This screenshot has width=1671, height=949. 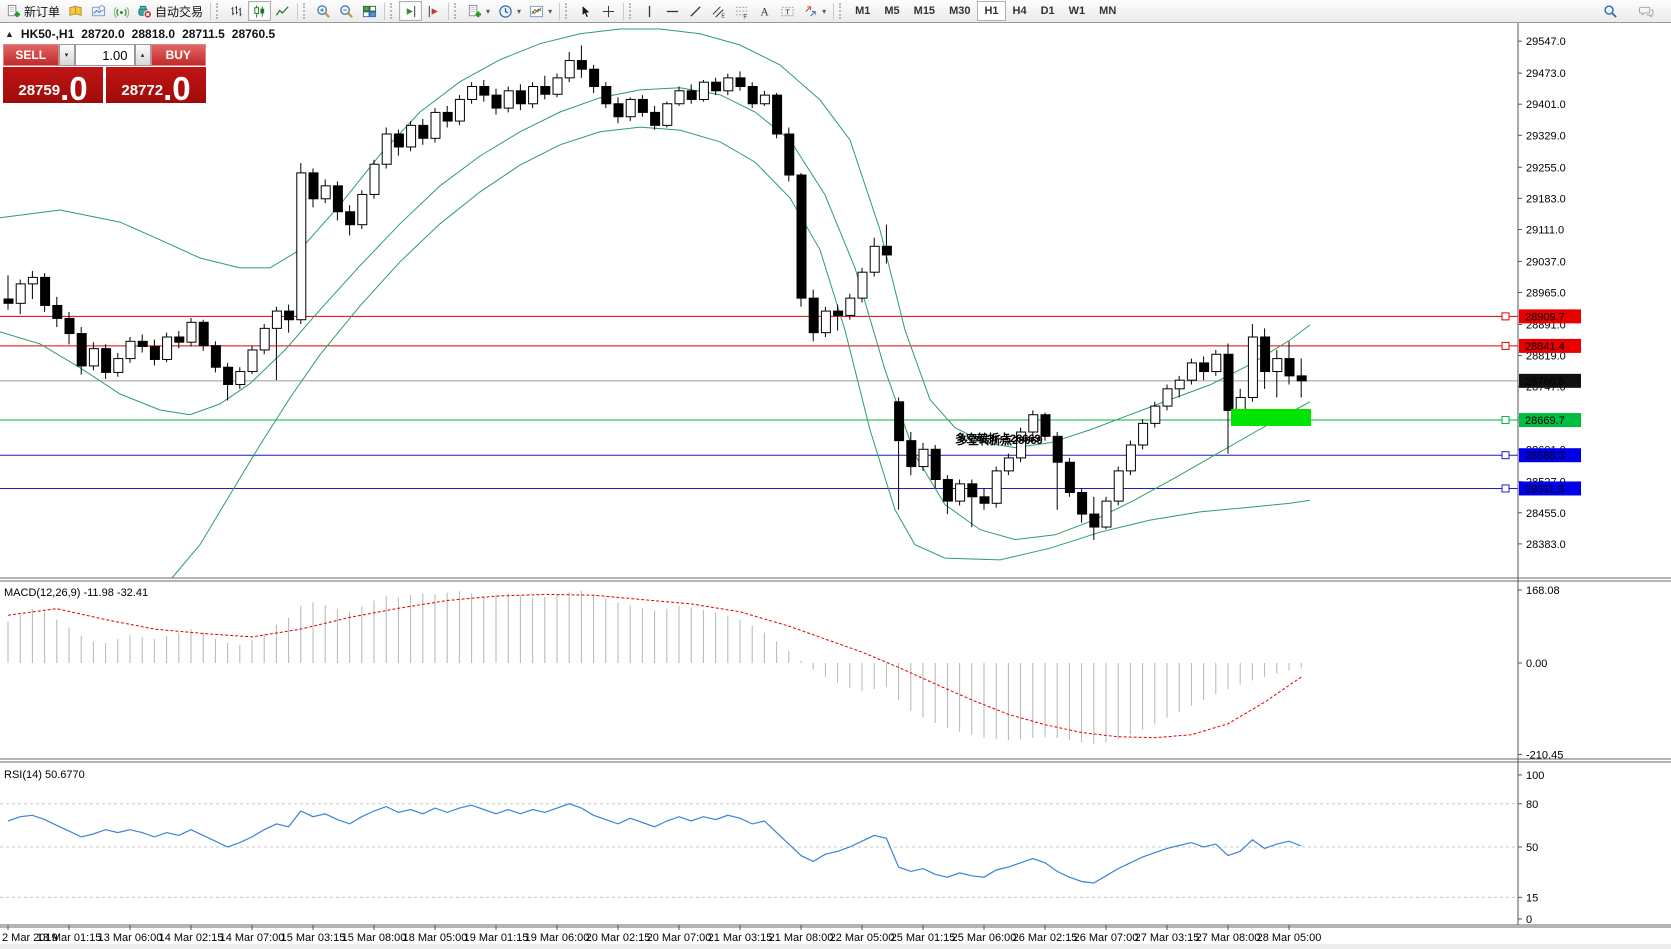 I want to click on hline-endpoint-28909.7, so click(x=1505, y=316).